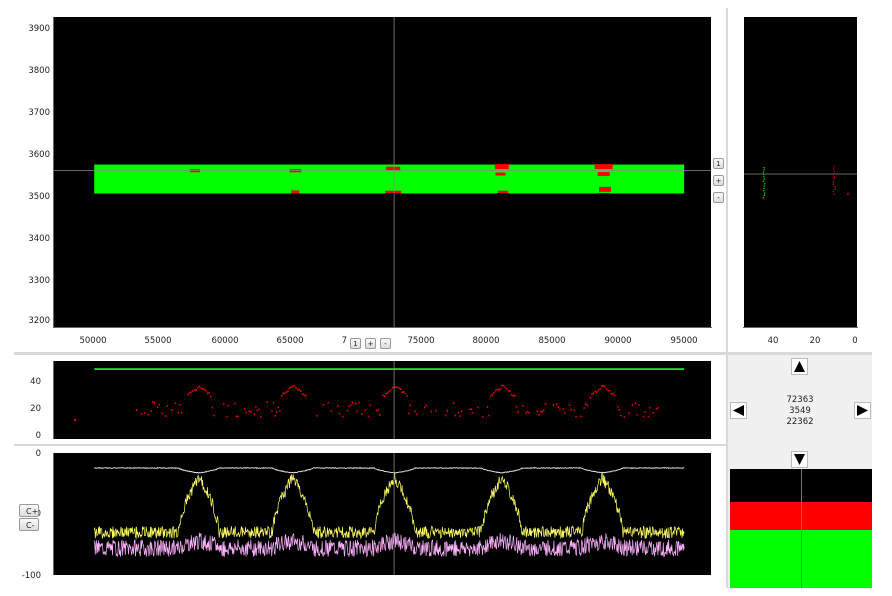  What do you see at coordinates (773, 341) in the screenshot?
I see `side-x-tick-label: 40` at bounding box center [773, 341].